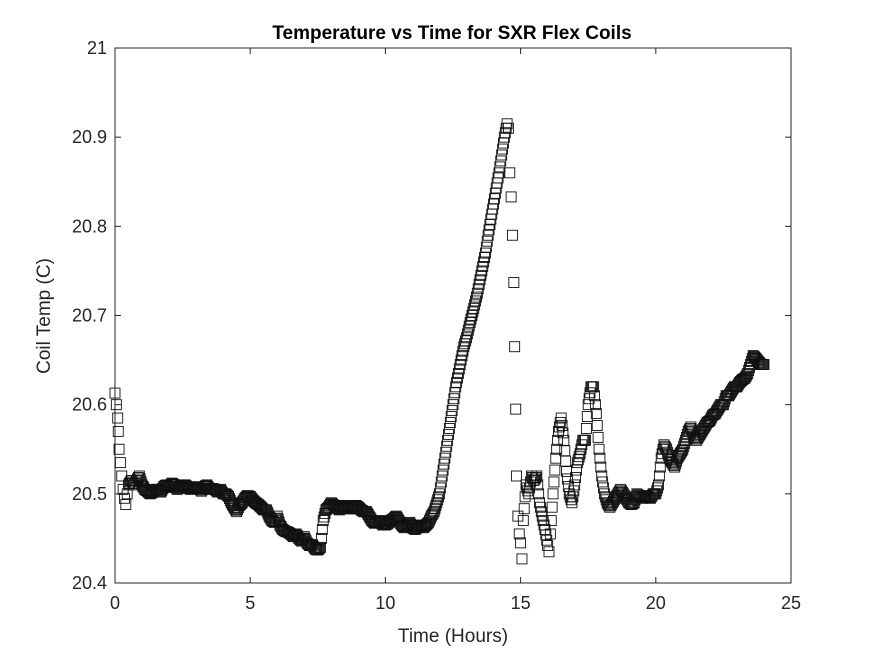 Image resolution: width=875 pixels, height=656 pixels. I want to click on x-axis-label: Time (Hours), so click(453, 636).